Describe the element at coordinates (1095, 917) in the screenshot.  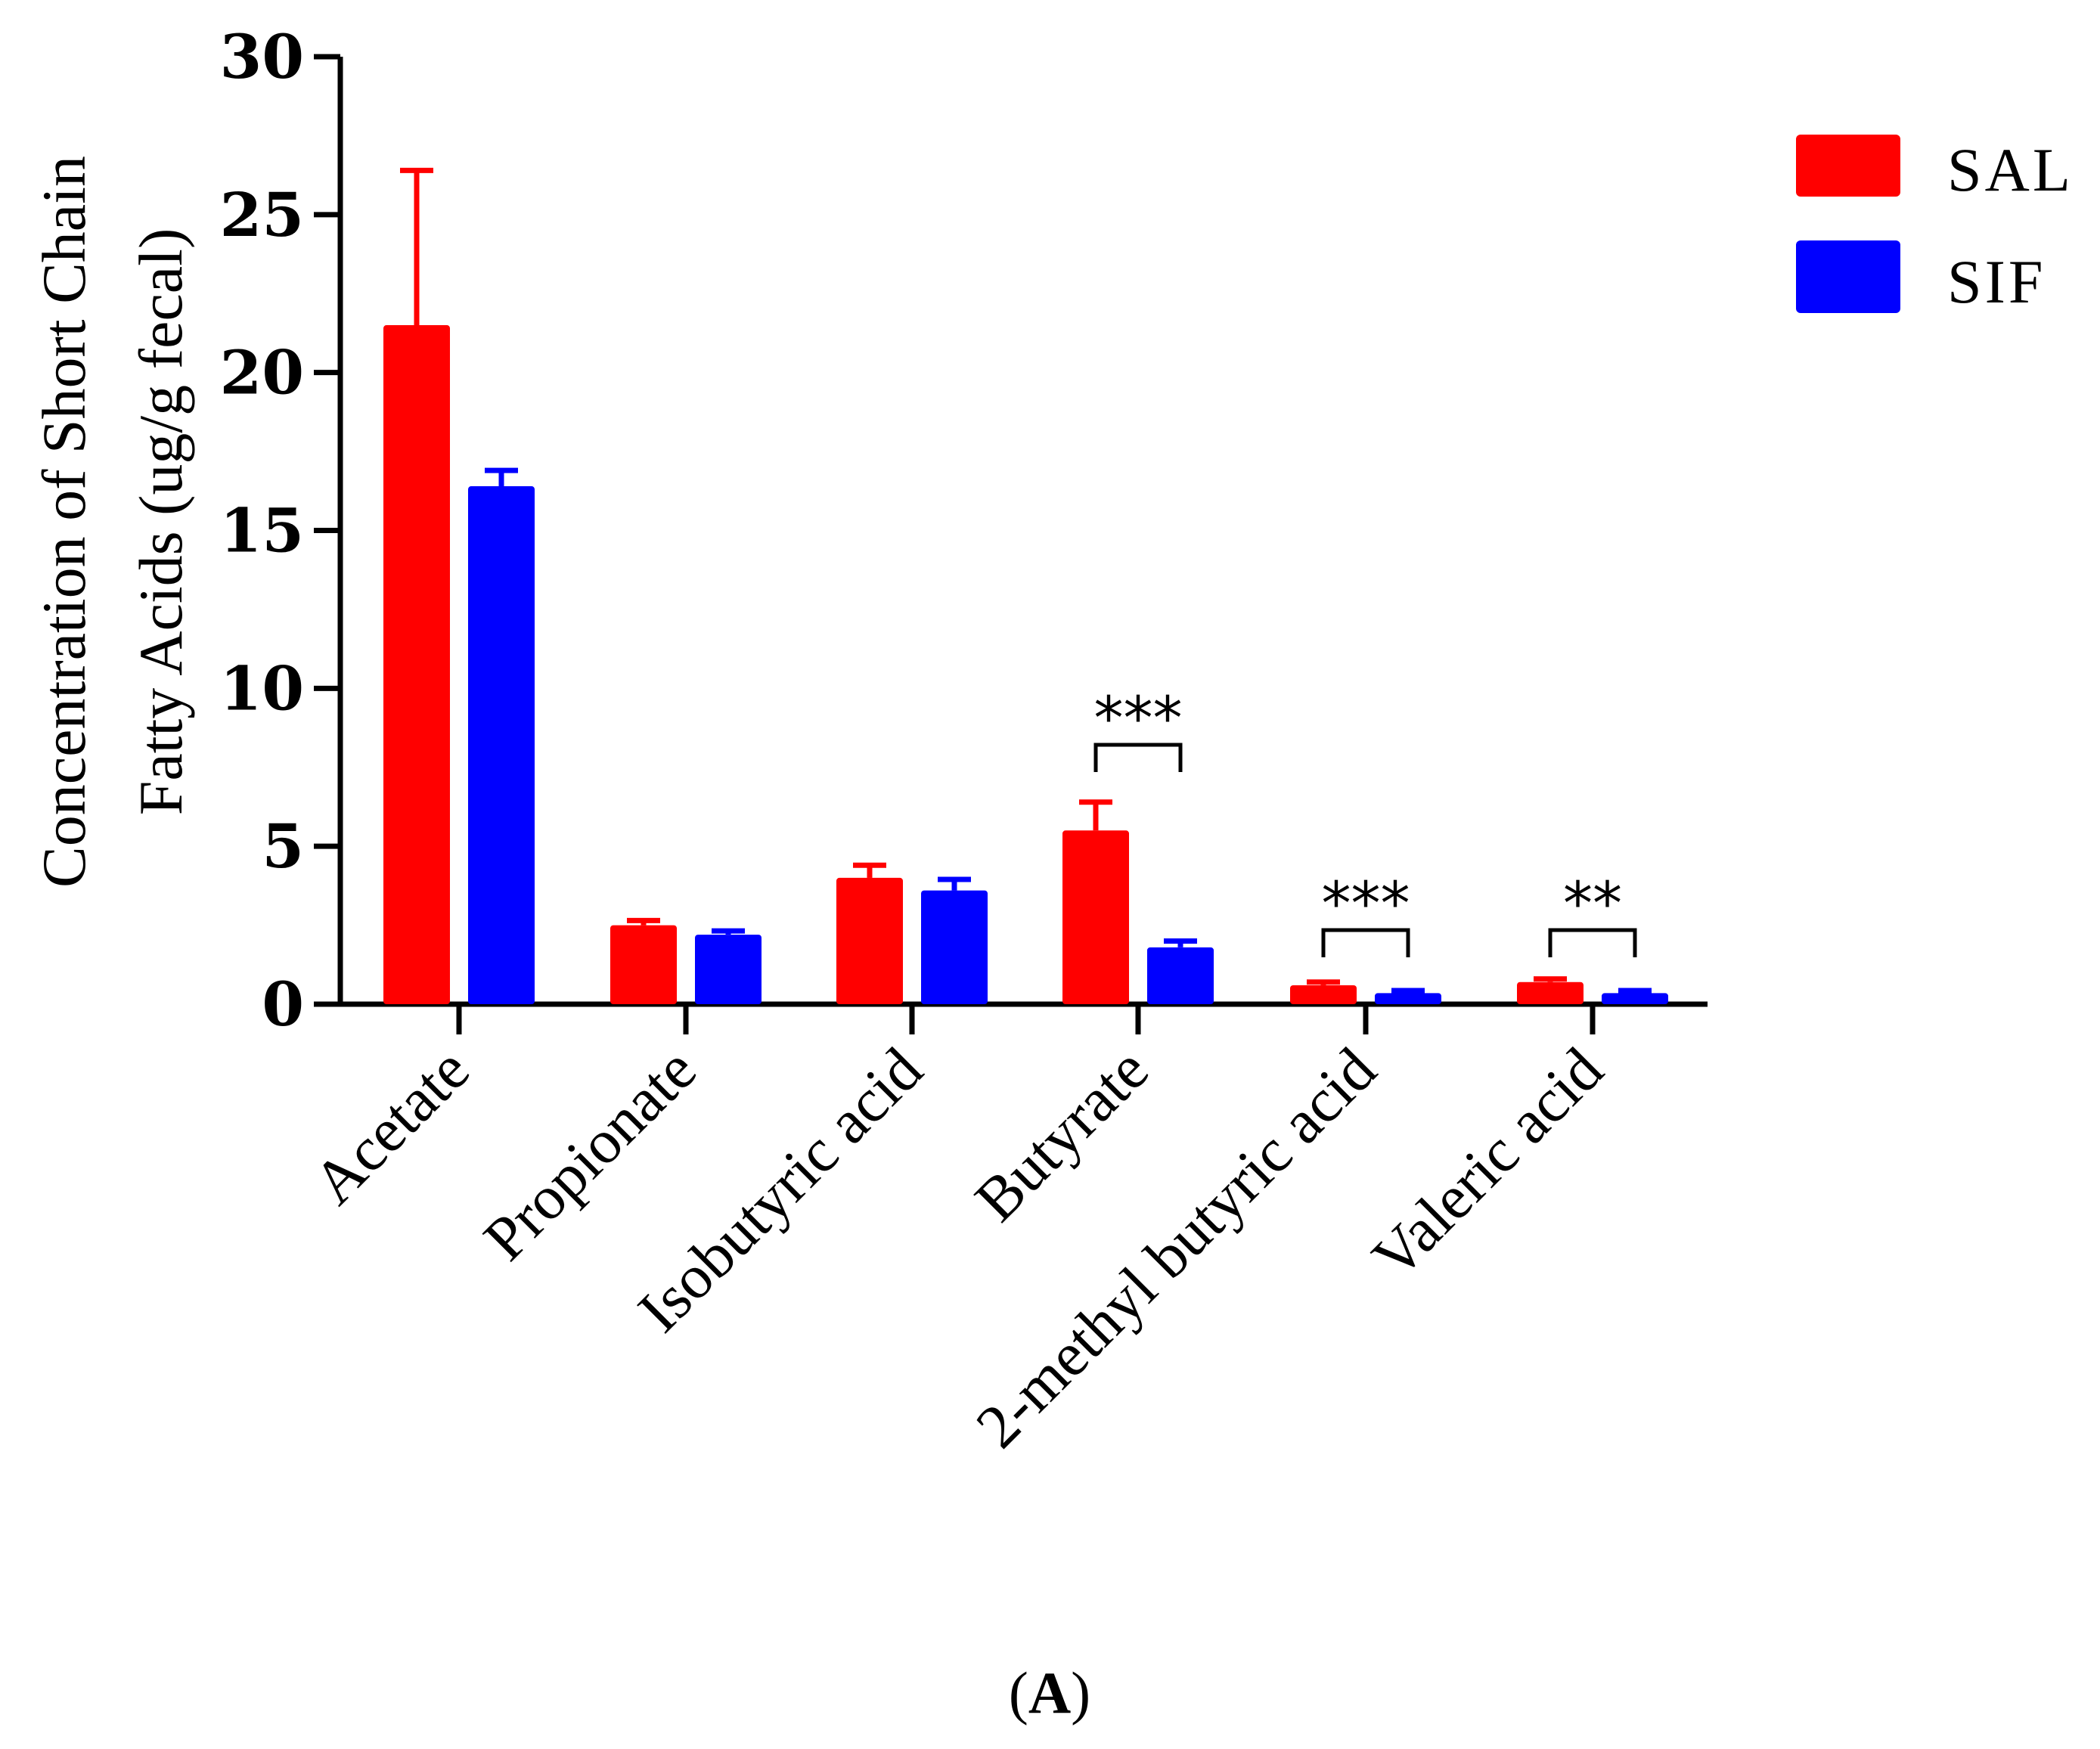
I see `bar-sal-butyrate` at that location.